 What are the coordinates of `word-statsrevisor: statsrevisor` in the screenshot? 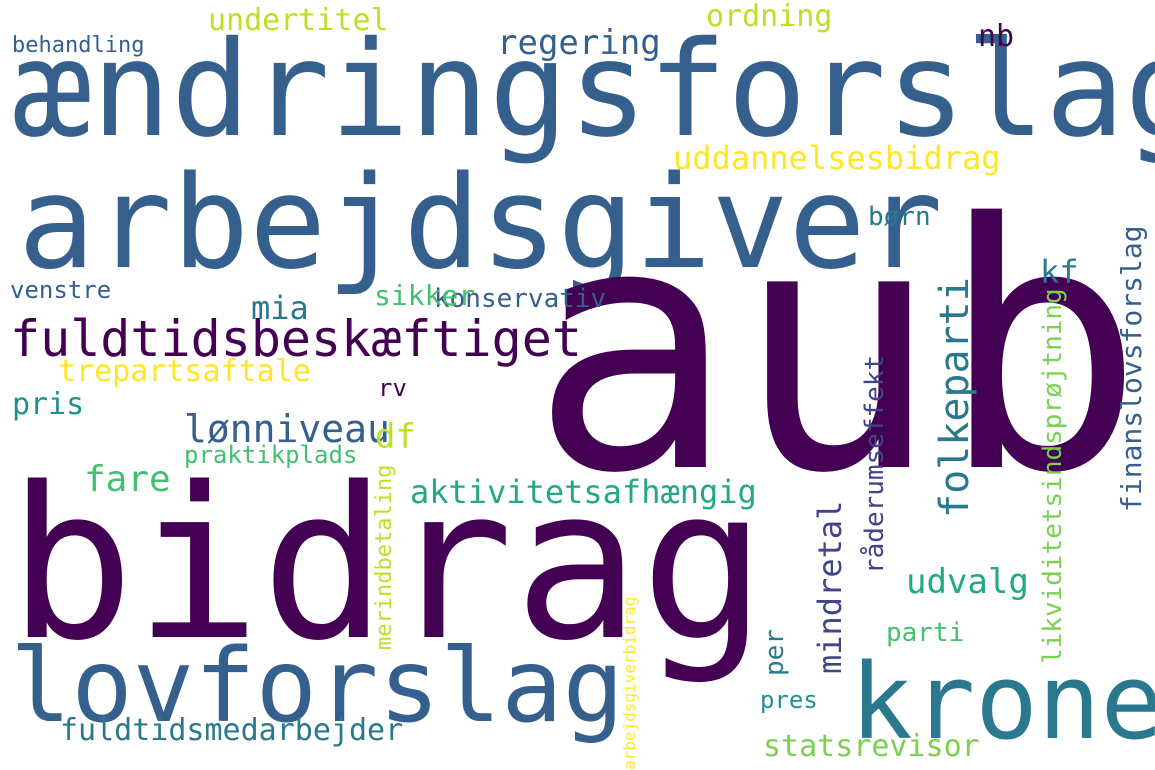 It's located at (871, 746).